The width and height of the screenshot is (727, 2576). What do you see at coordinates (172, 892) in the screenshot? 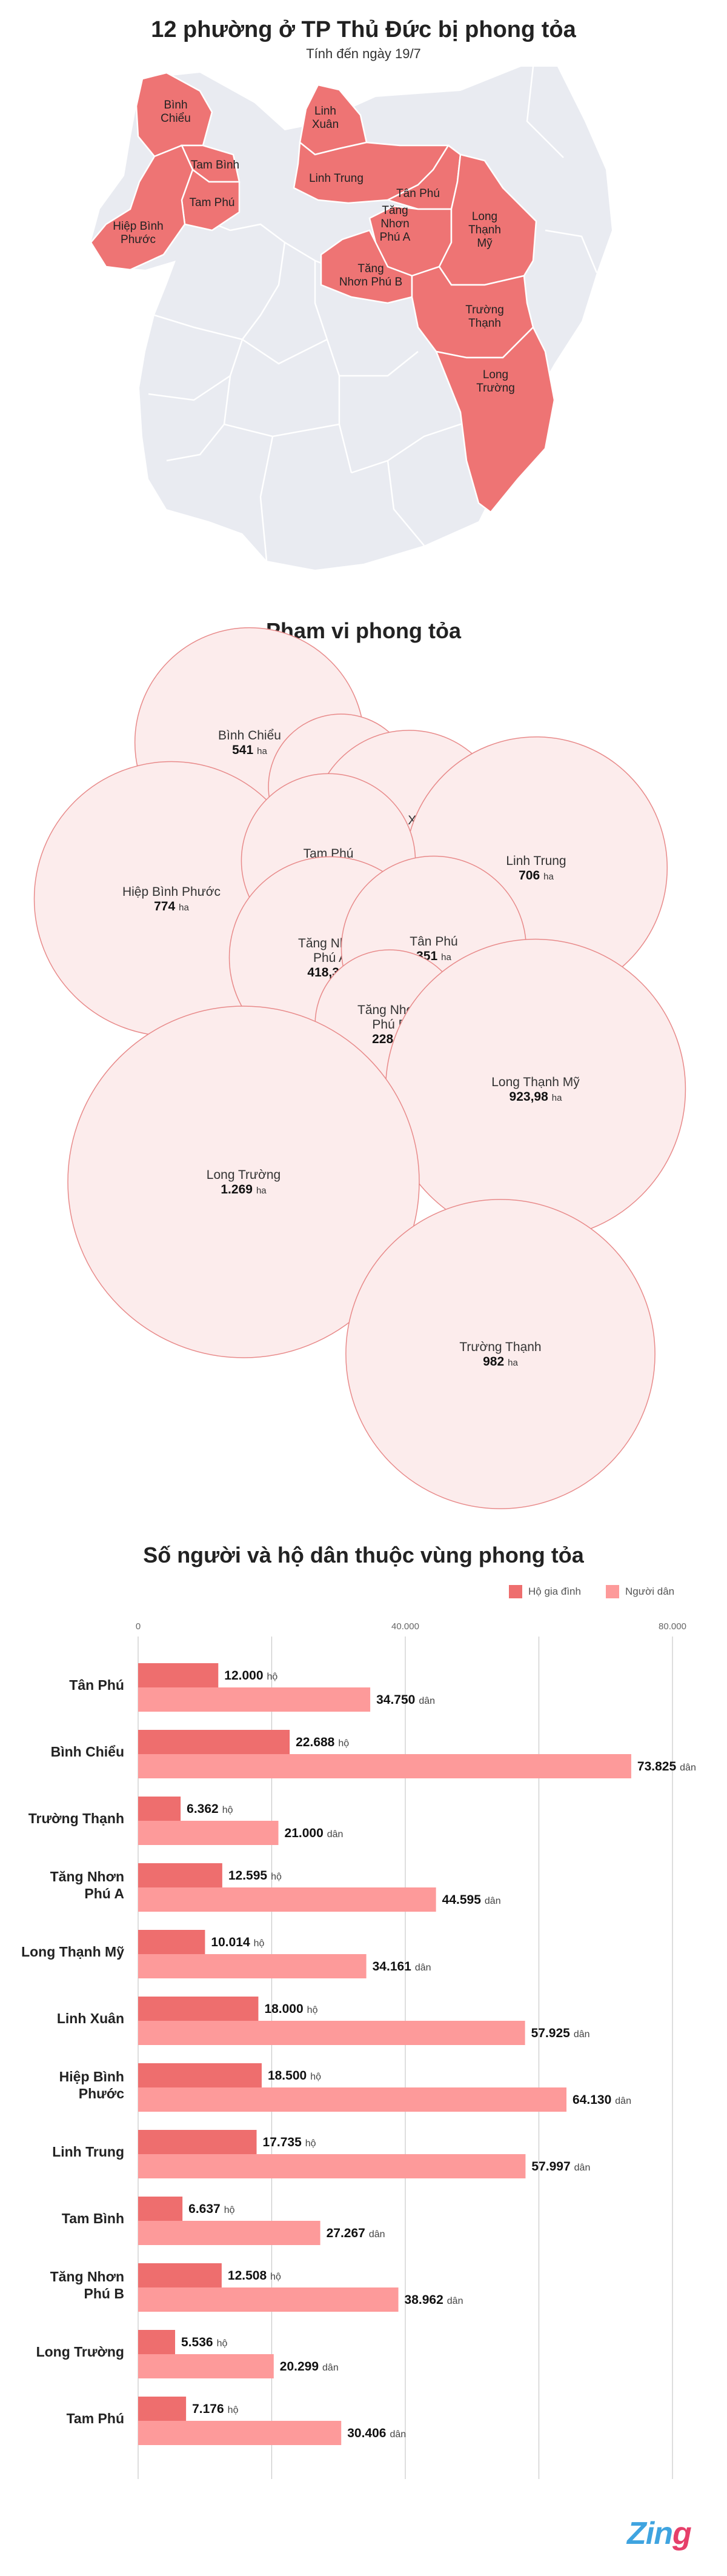
I see `bubble-name: Hiệp Bình Phước` at bounding box center [172, 892].